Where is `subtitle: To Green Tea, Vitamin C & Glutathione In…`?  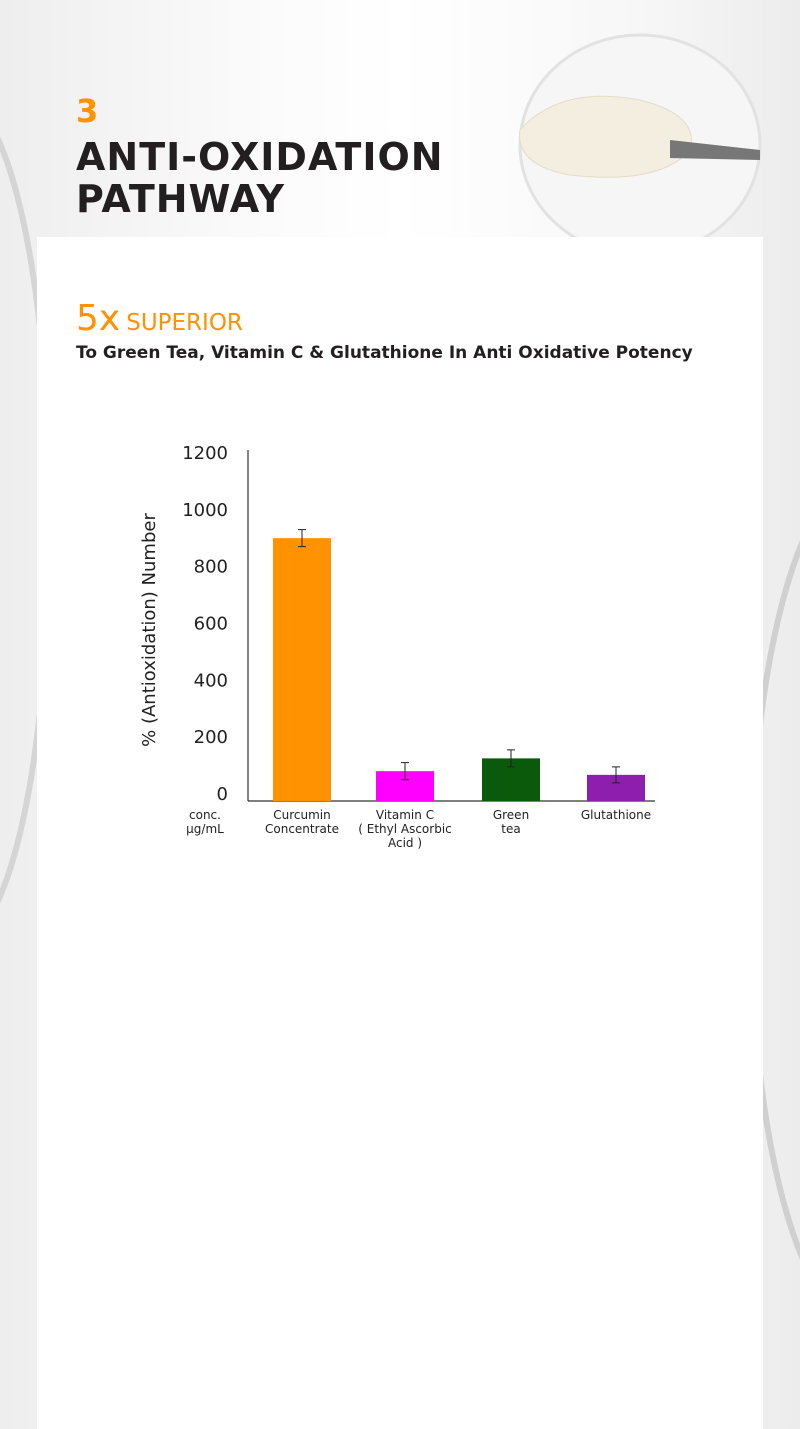
subtitle: To Green Tea, Vitamin C & Glutathione In… is located at coordinates (384, 353).